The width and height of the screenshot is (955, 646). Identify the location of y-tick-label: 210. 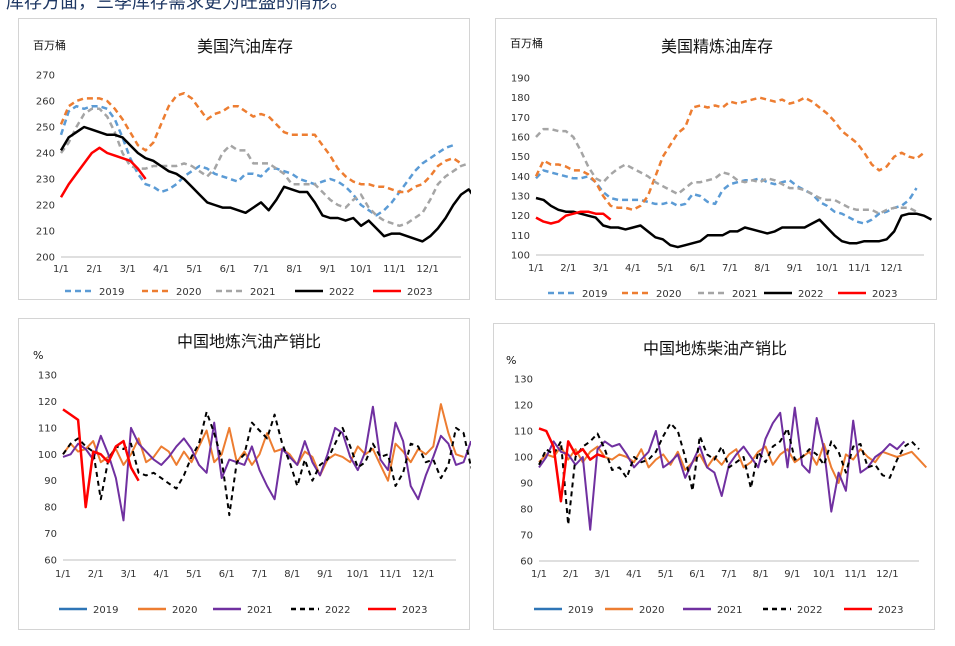
(45, 232).